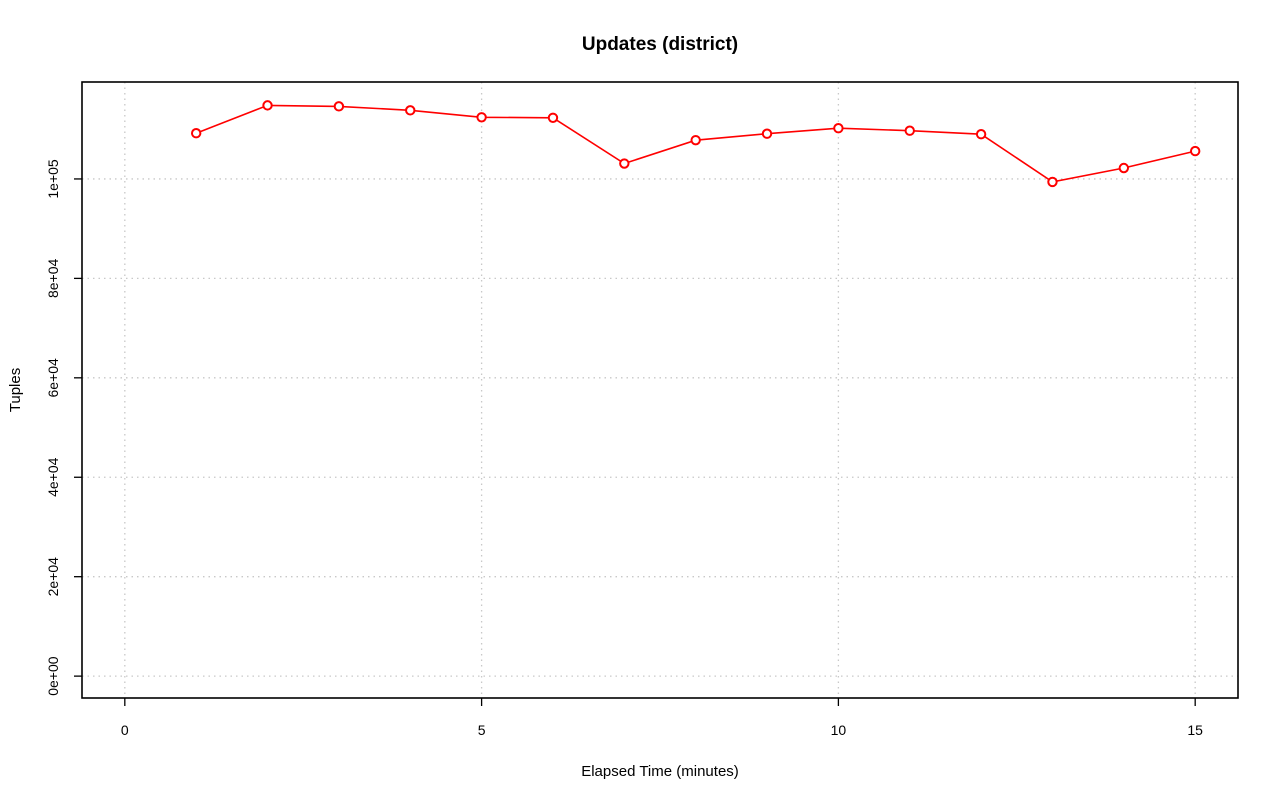 The height and width of the screenshot is (801, 1280). I want to click on y-tick-label: 1e+05, so click(53, 179).